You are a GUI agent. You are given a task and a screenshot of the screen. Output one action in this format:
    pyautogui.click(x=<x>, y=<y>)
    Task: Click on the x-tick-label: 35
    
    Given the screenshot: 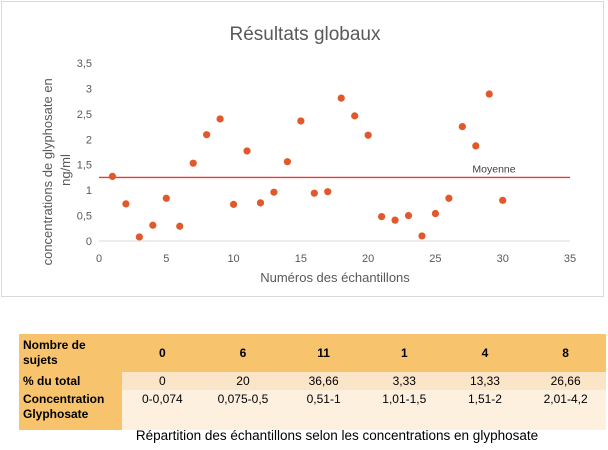 What is the action you would take?
    pyautogui.click(x=570, y=259)
    